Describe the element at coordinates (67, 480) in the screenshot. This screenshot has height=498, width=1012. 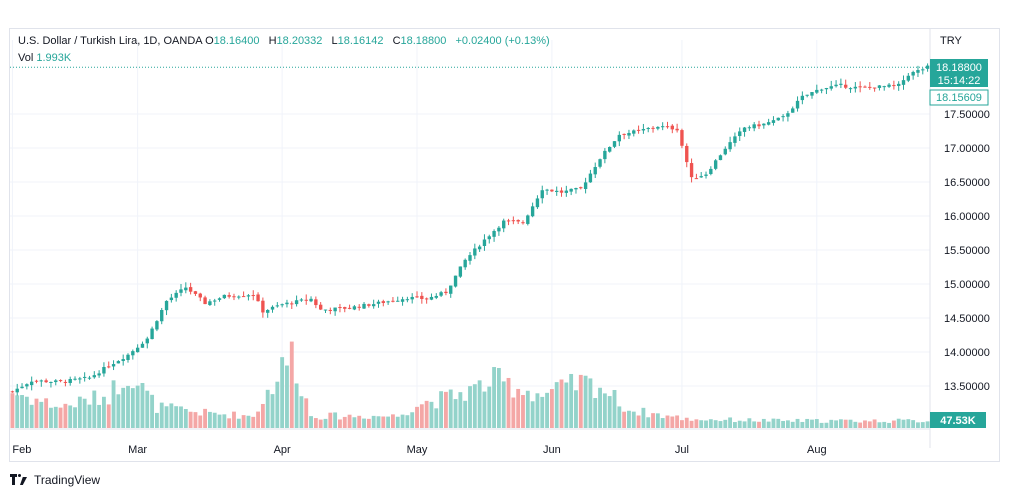
I see `brand-name: TradingView` at that location.